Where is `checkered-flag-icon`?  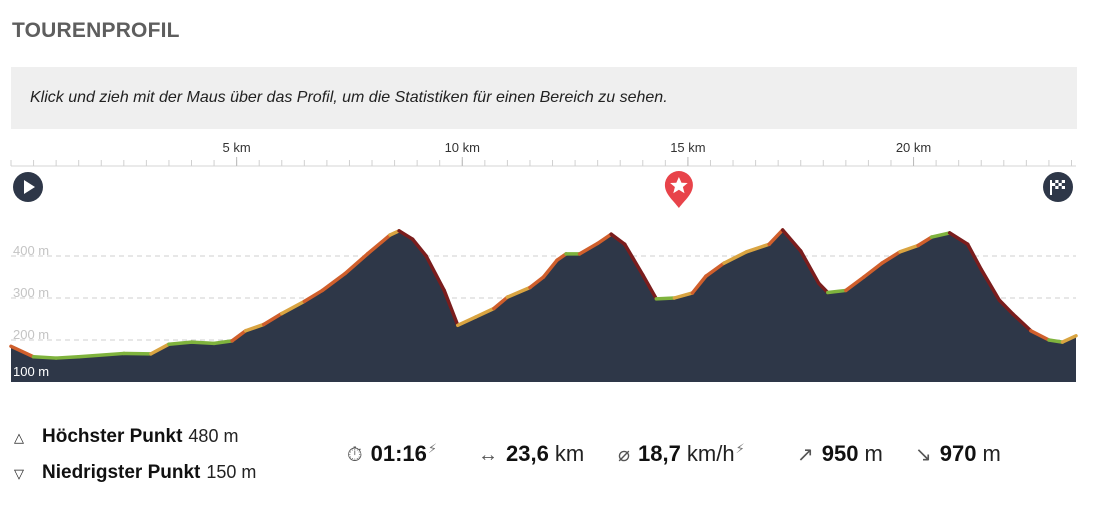 checkered-flag-icon is located at coordinates (1058, 187).